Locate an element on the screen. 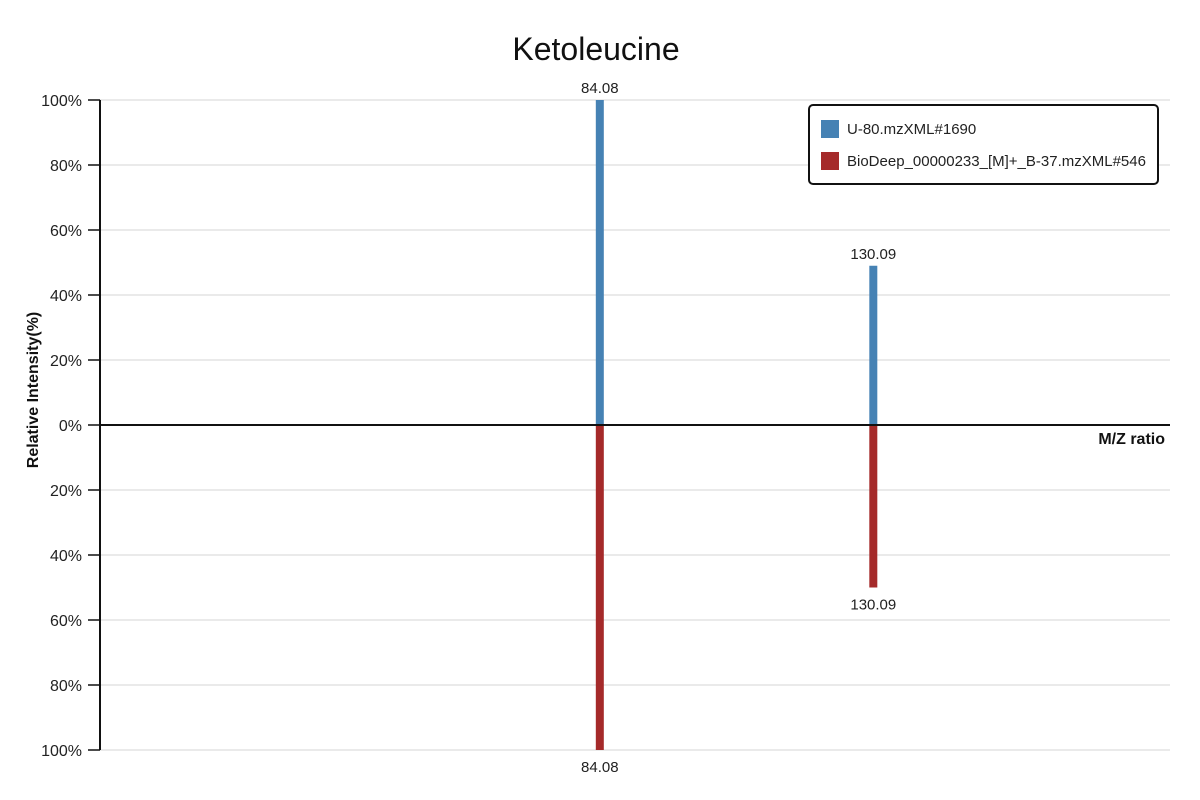  legend-box is located at coordinates (983, 144).